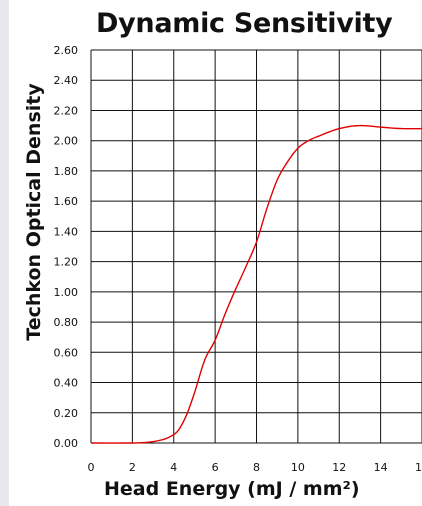 This screenshot has height=506, width=422. What do you see at coordinates (66, 110) in the screenshot?
I see `y-tick-label: 2.20` at bounding box center [66, 110].